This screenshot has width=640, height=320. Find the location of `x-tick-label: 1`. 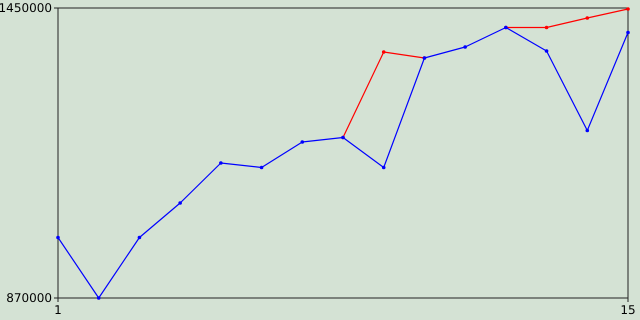

x-tick-label: 1 is located at coordinates (58, 310).